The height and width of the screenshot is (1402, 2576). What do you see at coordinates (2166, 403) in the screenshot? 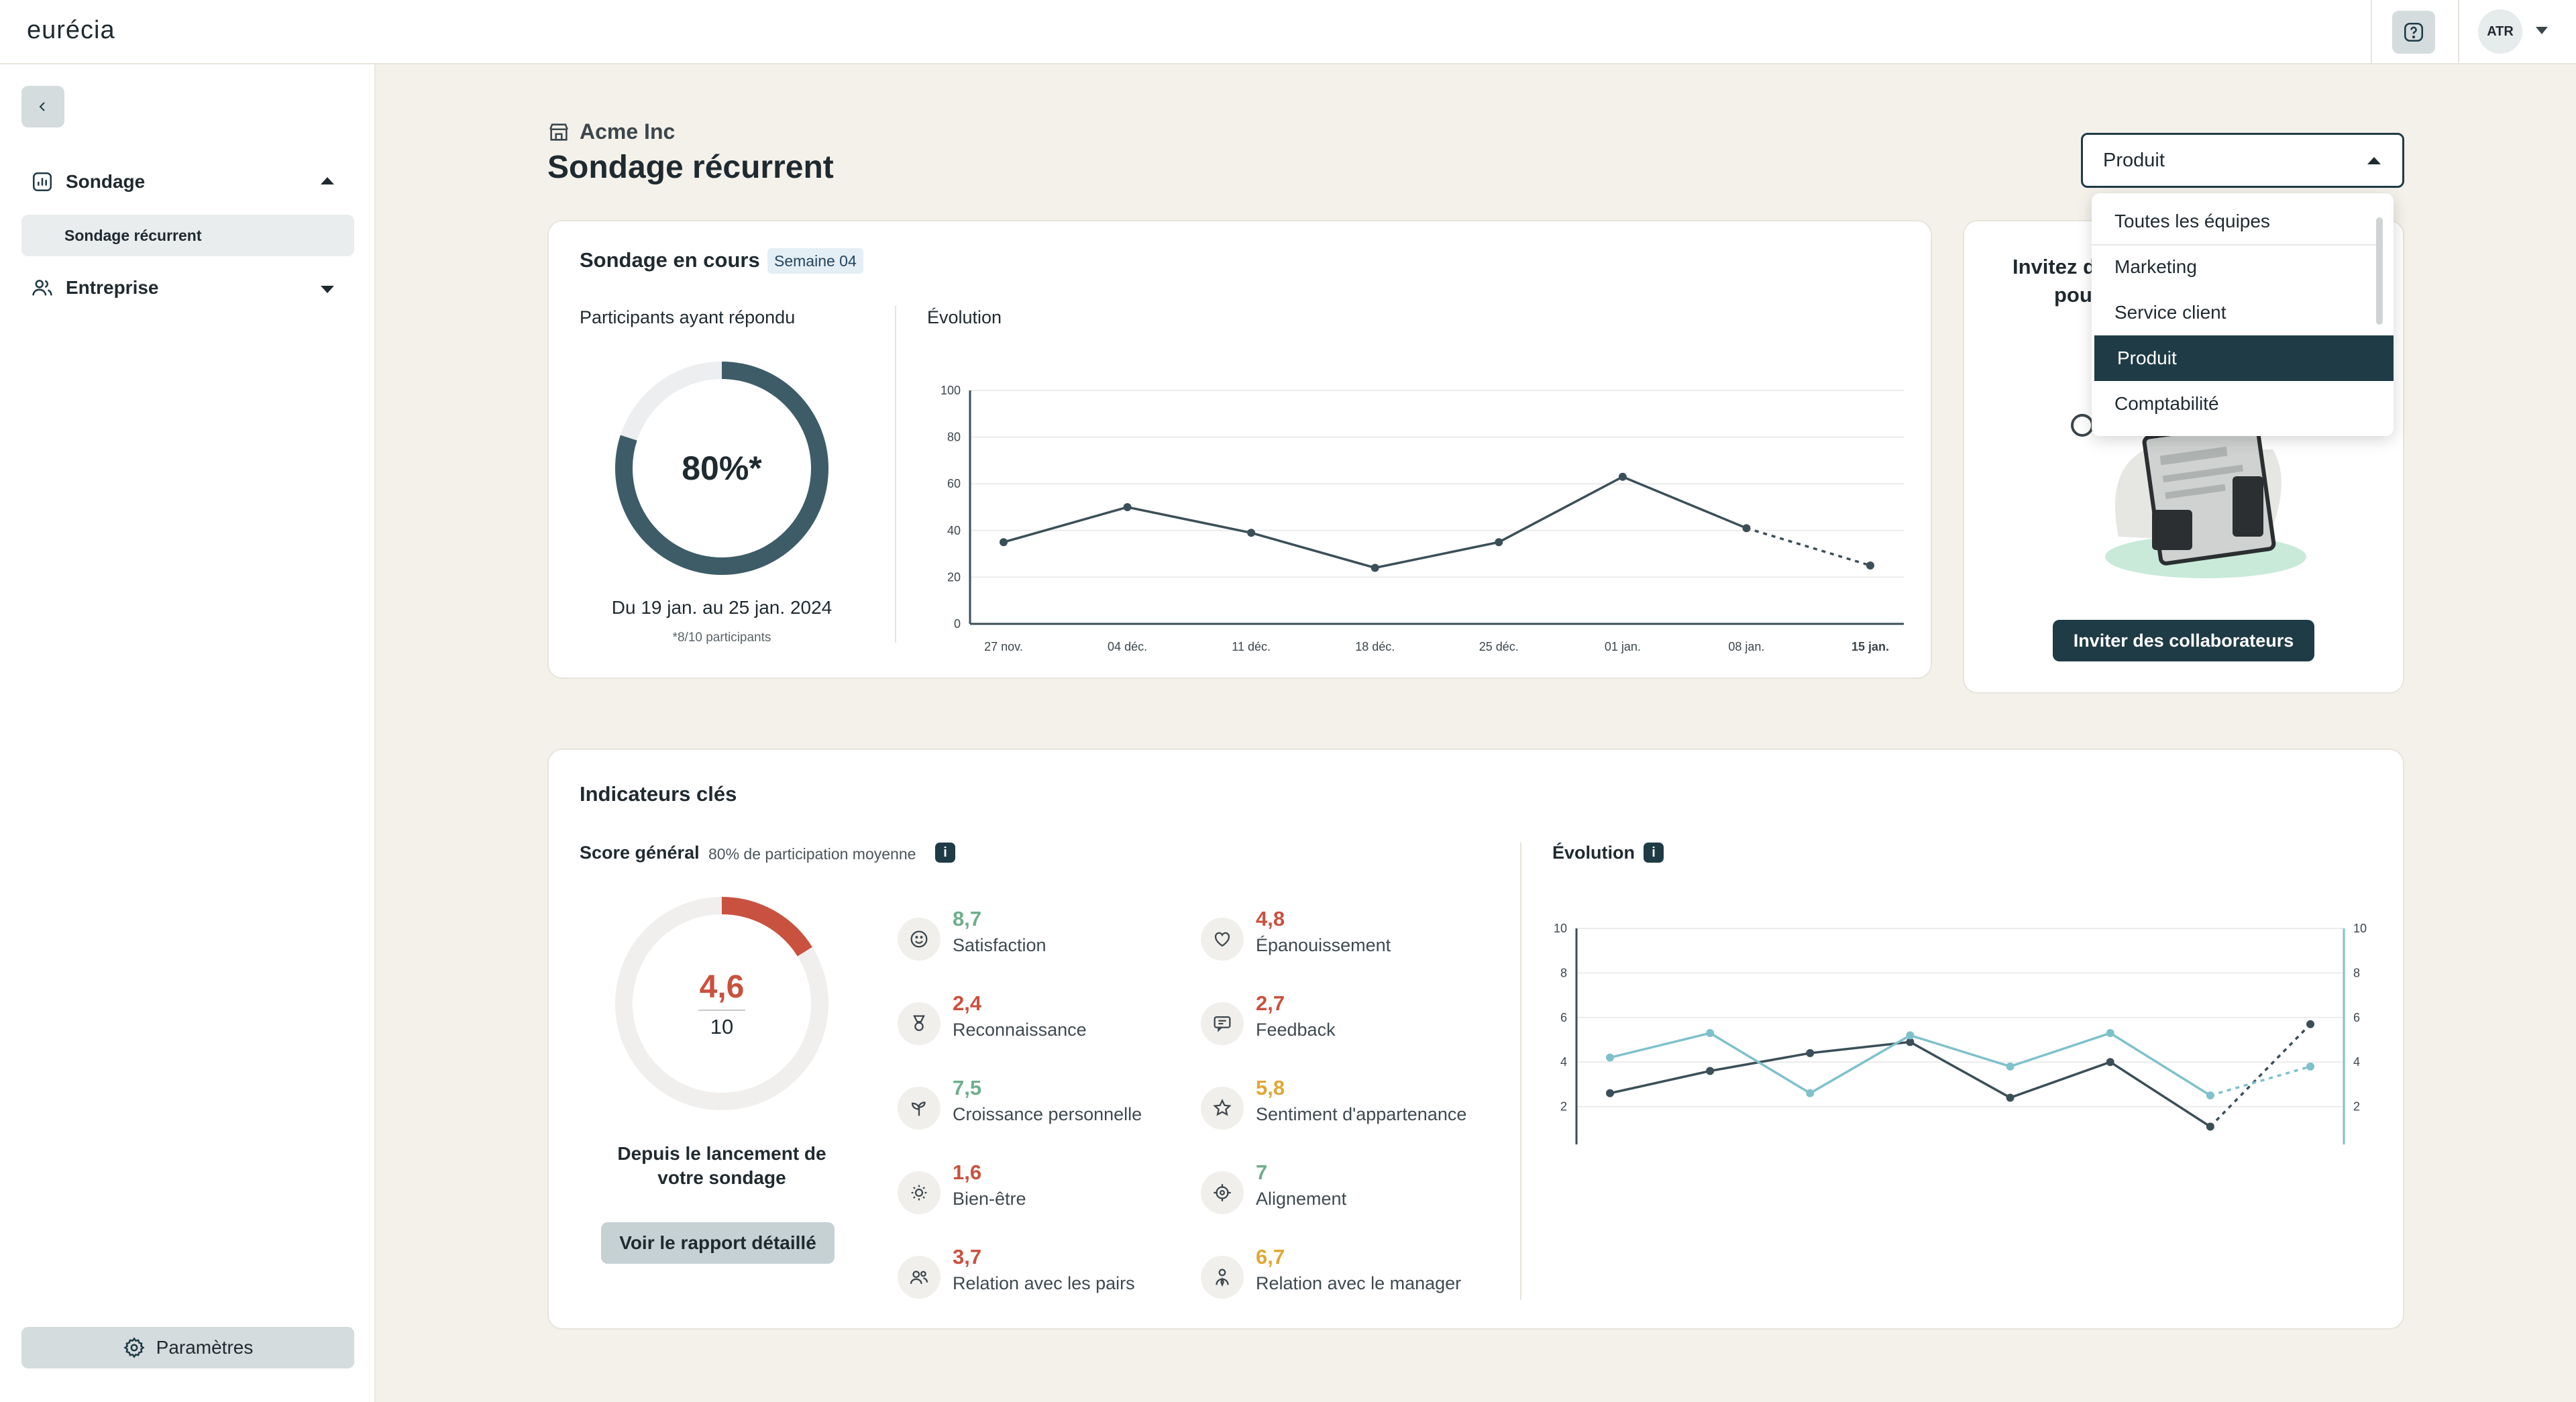
I see `menu-item-comptabilite: Comptabilité` at bounding box center [2166, 403].